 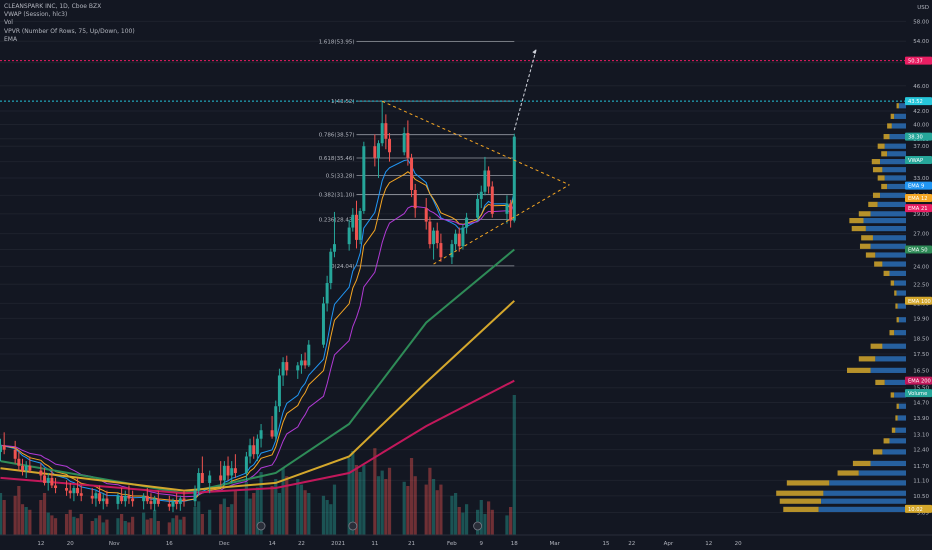 I want to click on legend-vol: Vol, so click(x=8, y=23).